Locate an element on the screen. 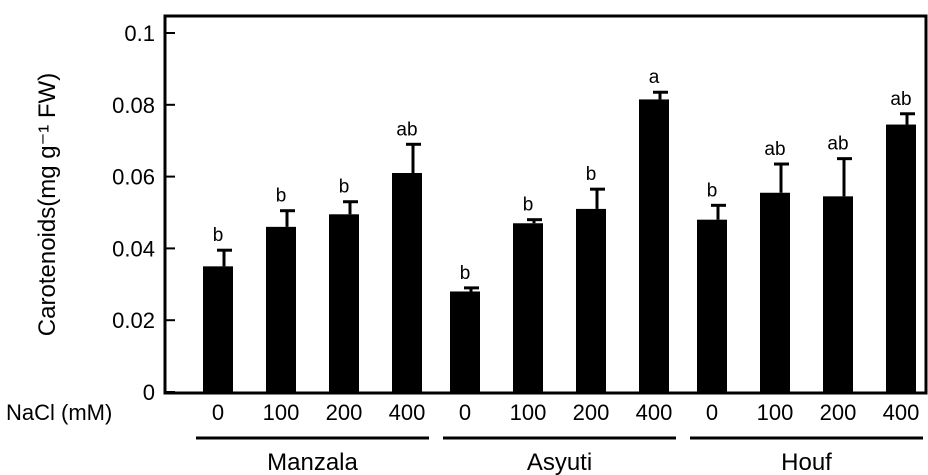  y-tick-label: 0.08 is located at coordinates (133, 105).